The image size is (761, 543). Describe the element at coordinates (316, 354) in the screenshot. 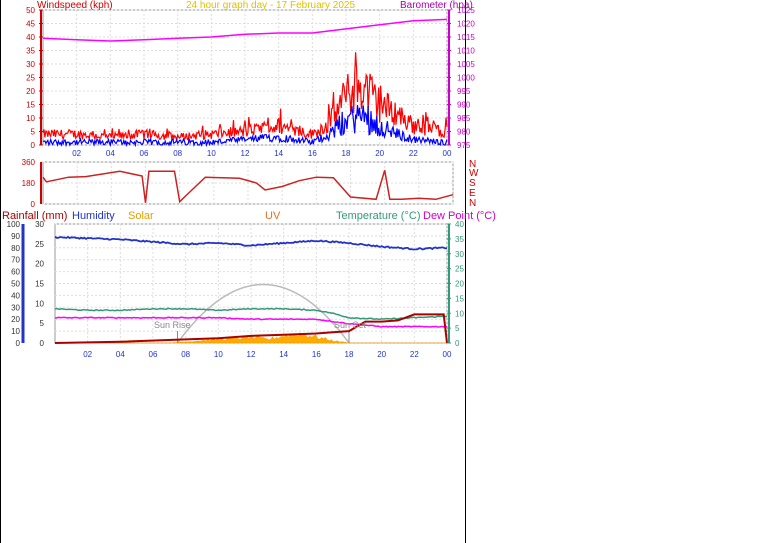

I see `temp-x-tick-label: 16` at that location.